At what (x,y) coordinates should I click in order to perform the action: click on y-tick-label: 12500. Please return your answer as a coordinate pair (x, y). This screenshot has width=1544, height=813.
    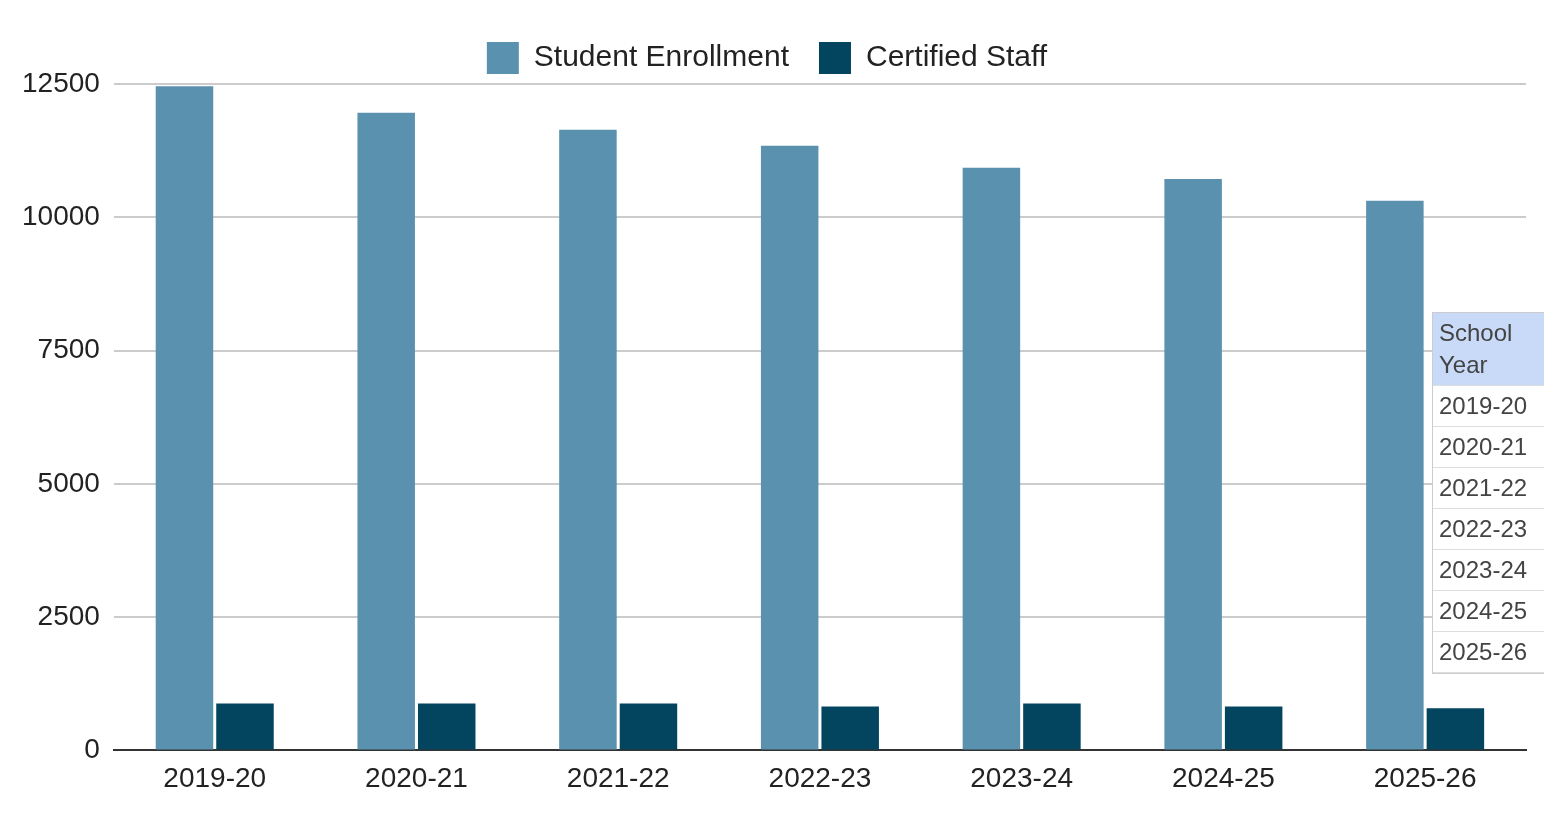
    Looking at the image, I should click on (60, 82).